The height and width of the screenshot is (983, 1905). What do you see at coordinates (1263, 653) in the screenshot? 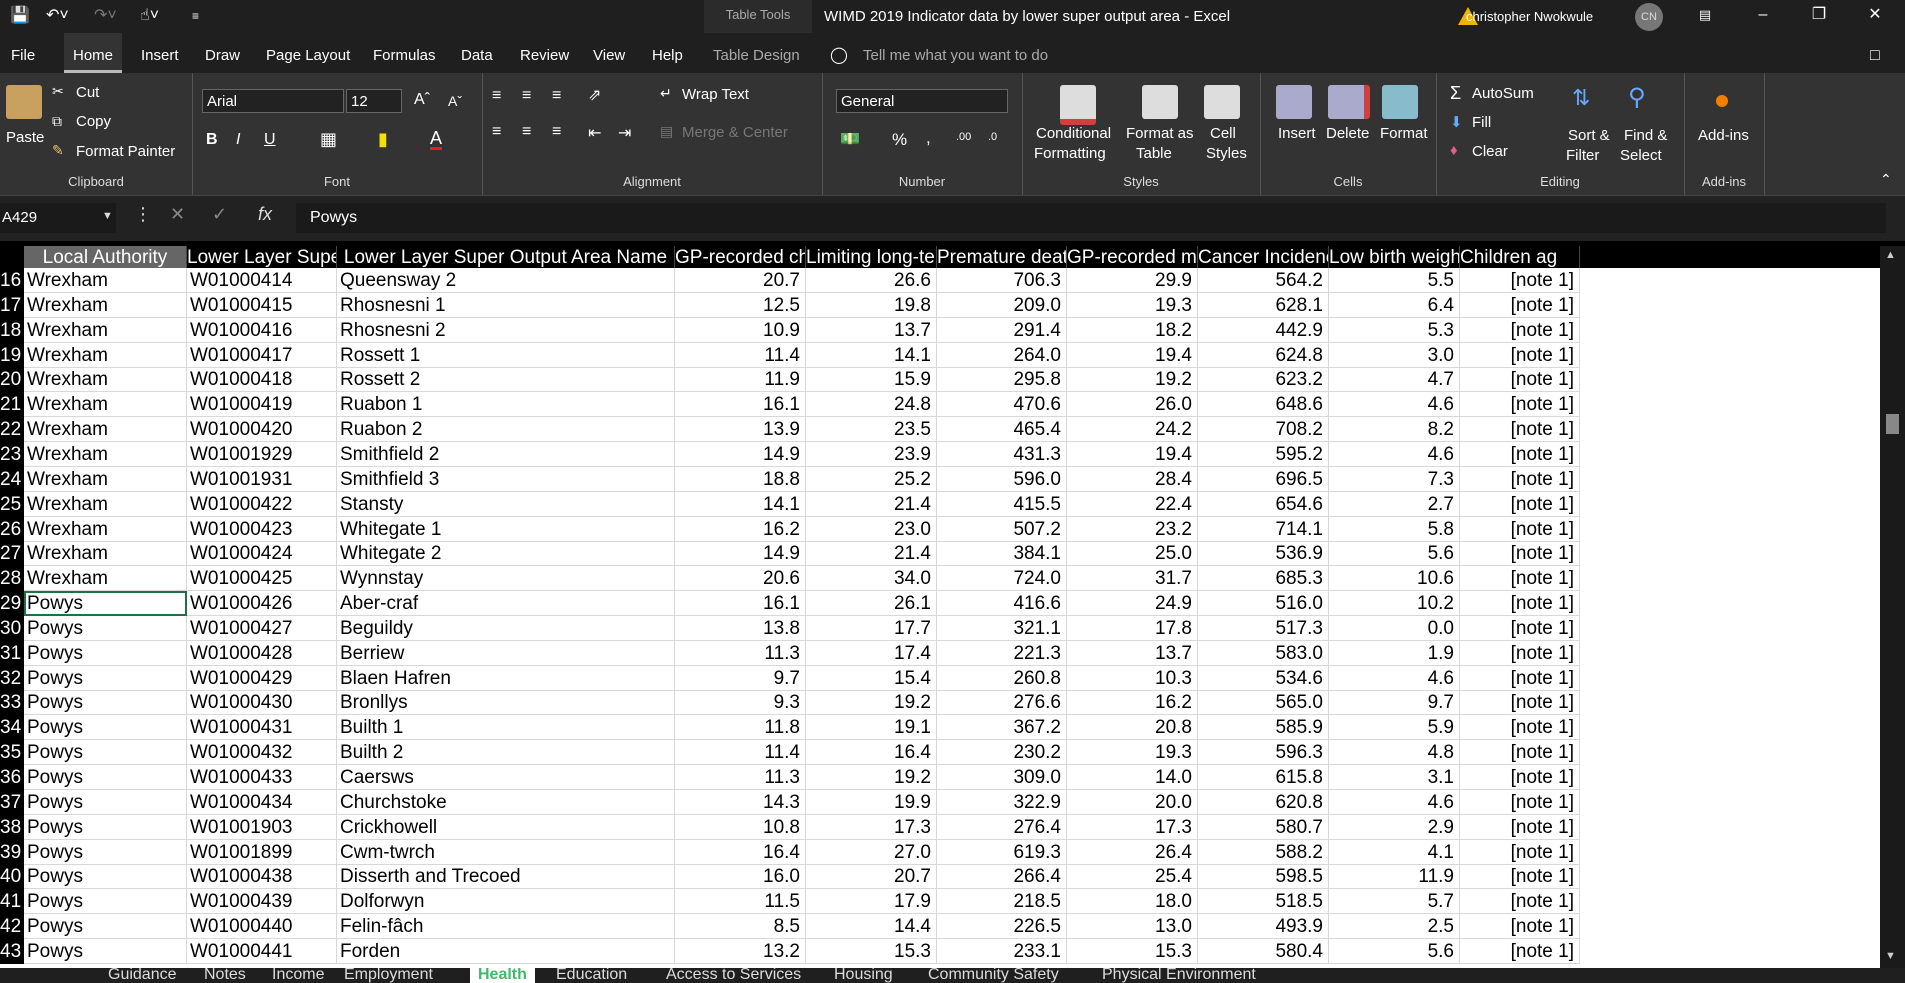
I see `table-cell: 583.0` at bounding box center [1263, 653].